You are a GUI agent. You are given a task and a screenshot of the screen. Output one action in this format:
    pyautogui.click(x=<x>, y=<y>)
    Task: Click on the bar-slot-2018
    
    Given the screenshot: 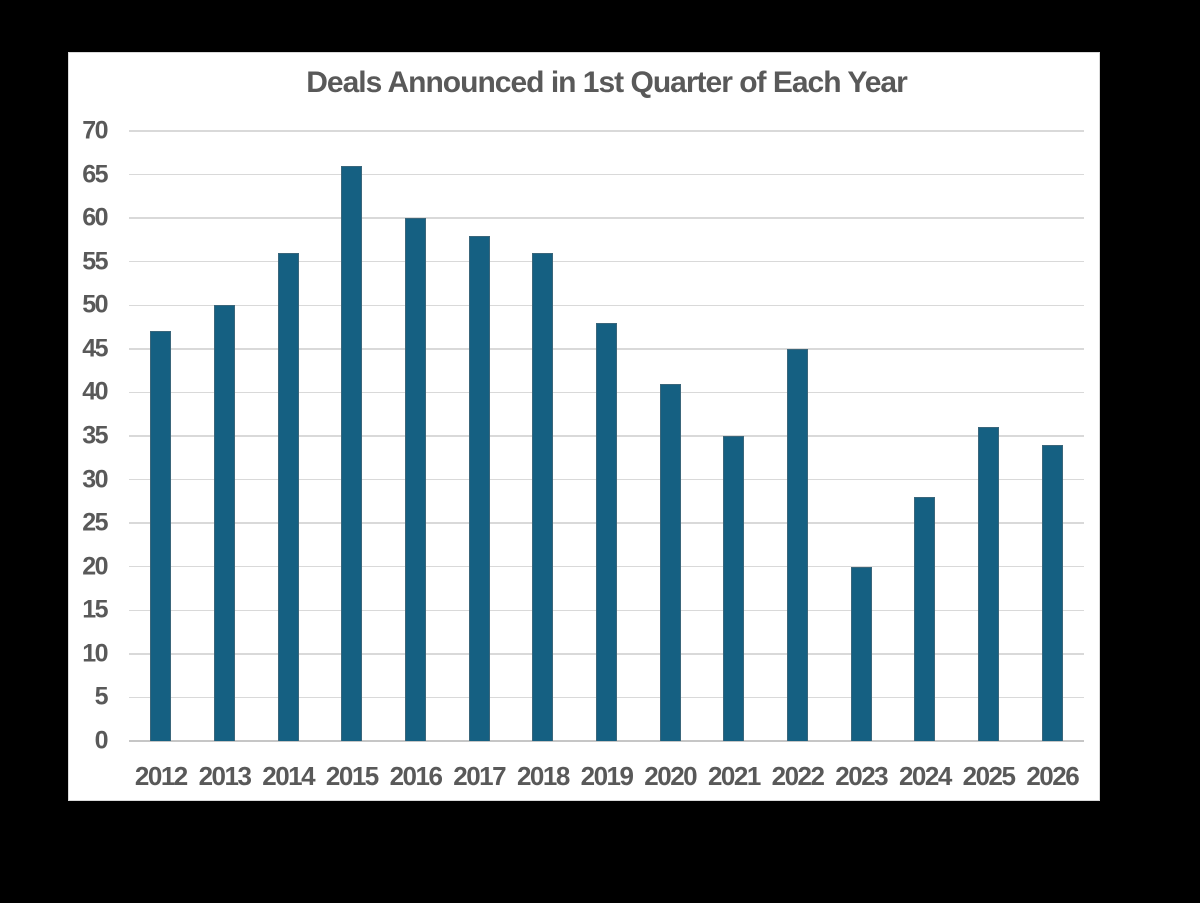 What is the action you would take?
    pyautogui.click(x=543, y=436)
    